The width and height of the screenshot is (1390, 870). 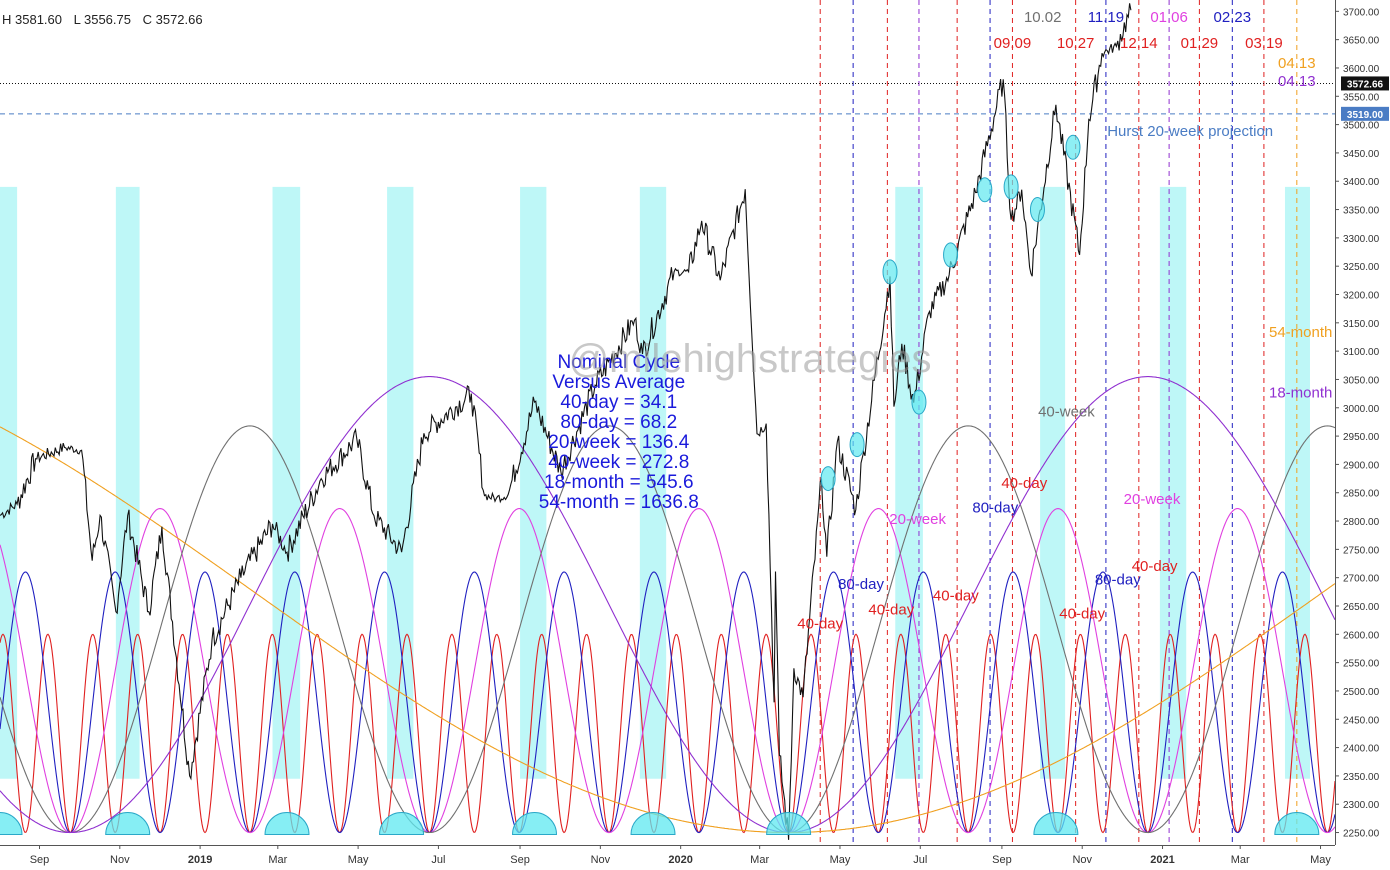 What do you see at coordinates (680, 860) in the screenshot?
I see `x-tick-label: 2020` at bounding box center [680, 860].